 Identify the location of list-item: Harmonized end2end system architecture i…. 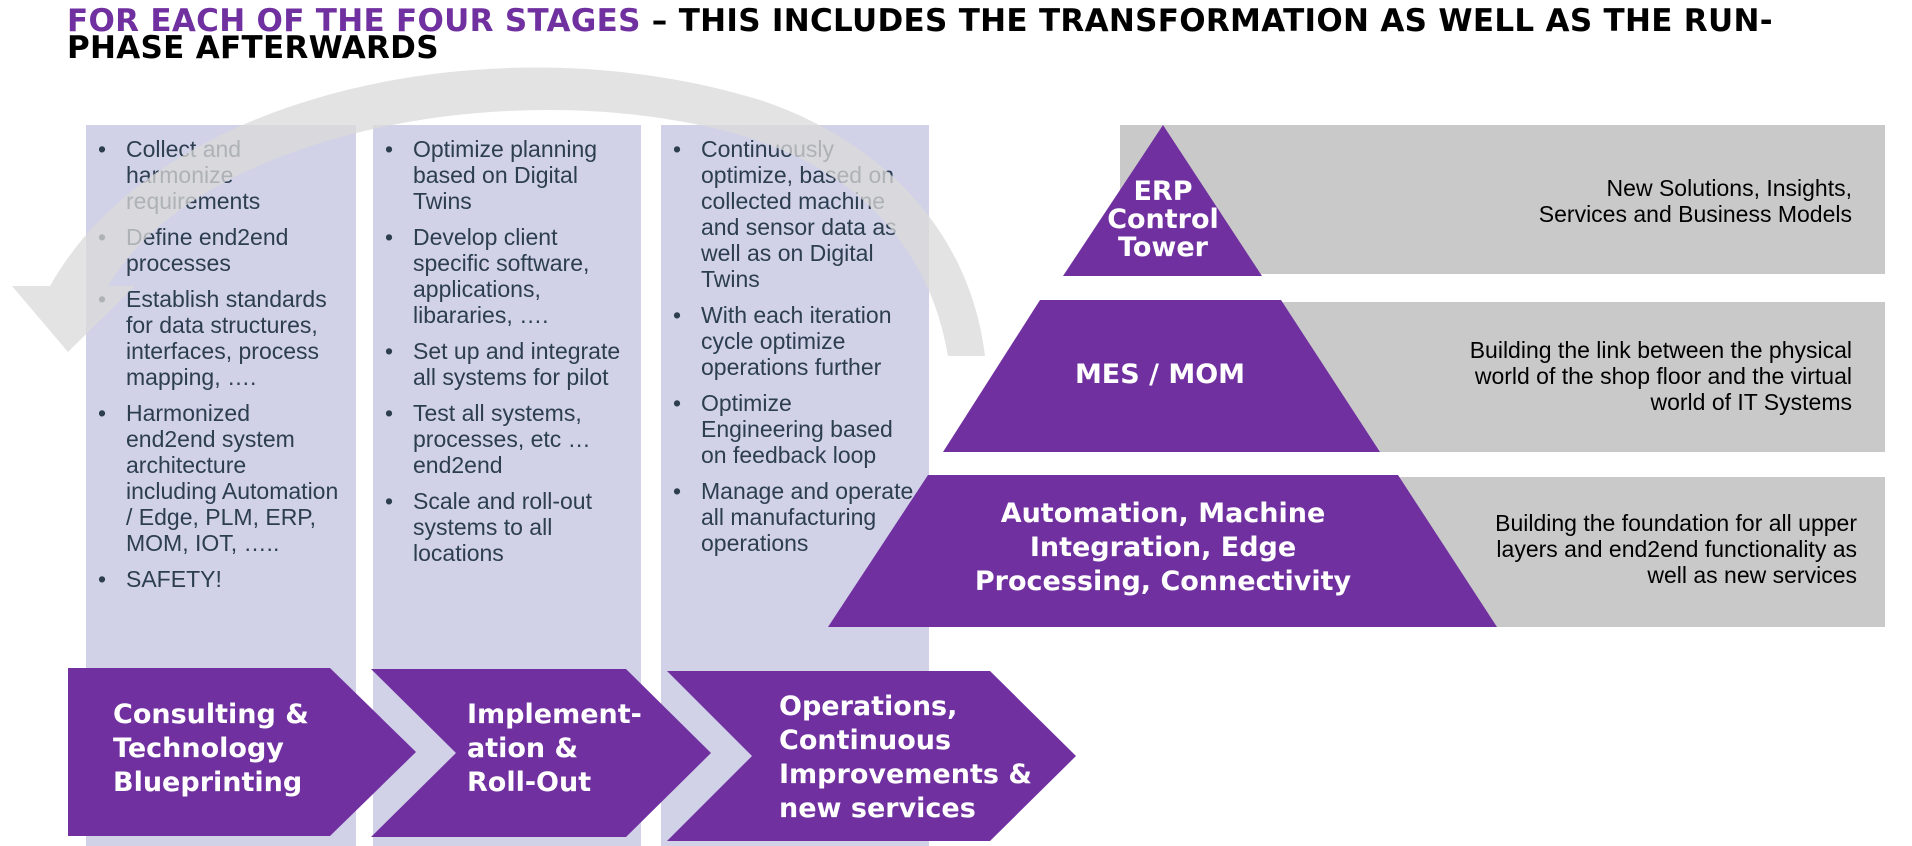
(220, 478).